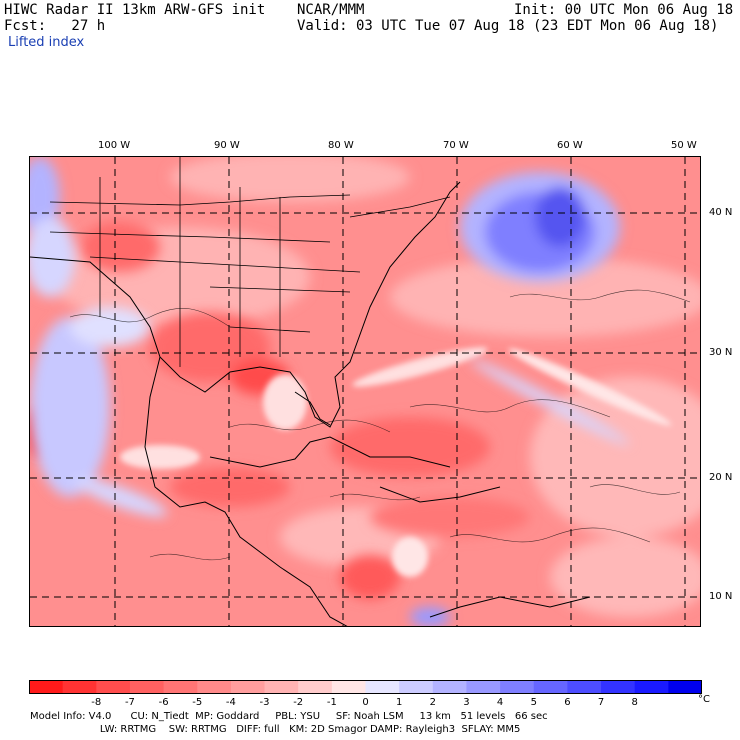  What do you see at coordinates (365, 702) in the screenshot?
I see `colorbar-tick-label: 0` at bounding box center [365, 702].